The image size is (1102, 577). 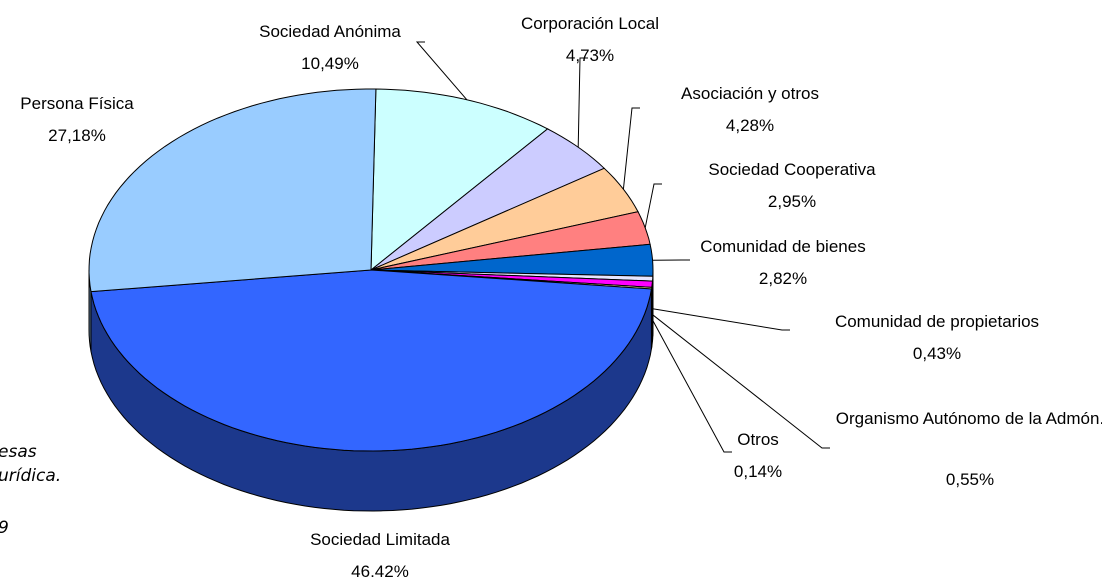 I want to click on data-label-value: 27,18%, so click(x=77, y=135).